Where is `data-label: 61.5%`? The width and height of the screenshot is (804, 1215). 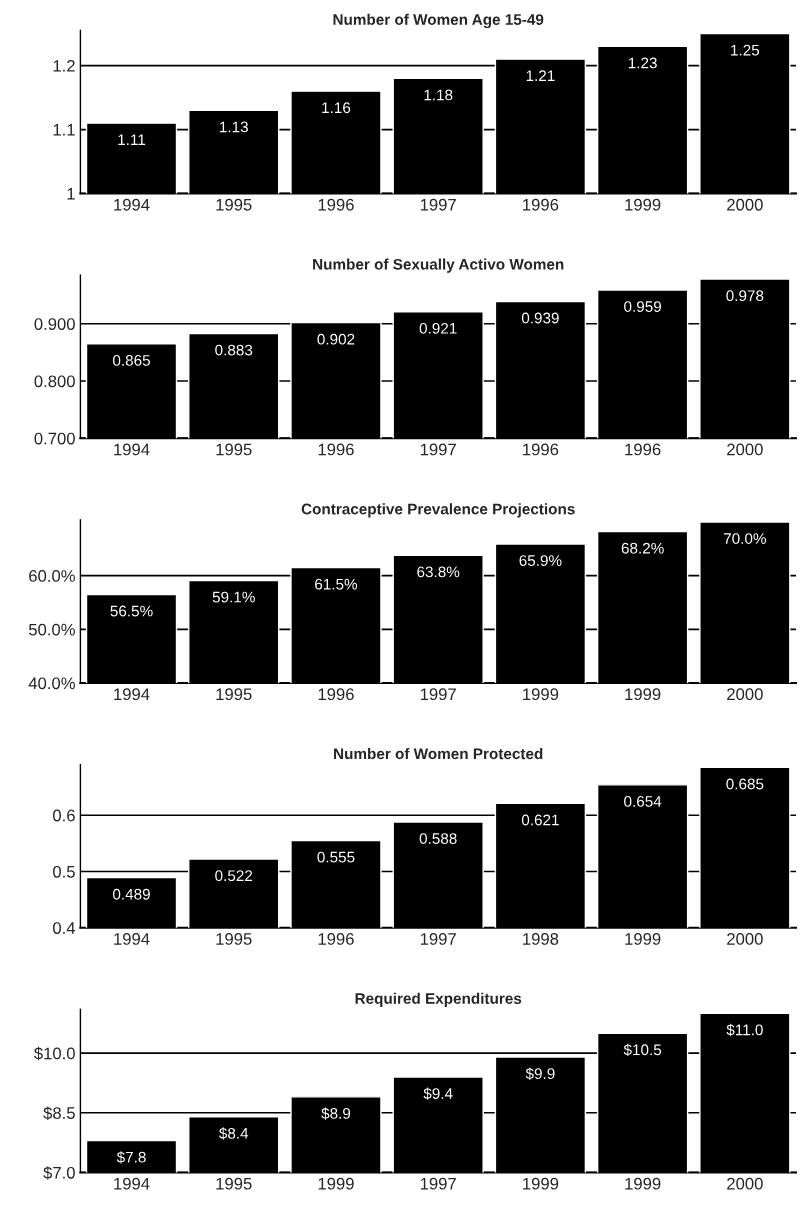
data-label: 61.5% is located at coordinates (336, 584).